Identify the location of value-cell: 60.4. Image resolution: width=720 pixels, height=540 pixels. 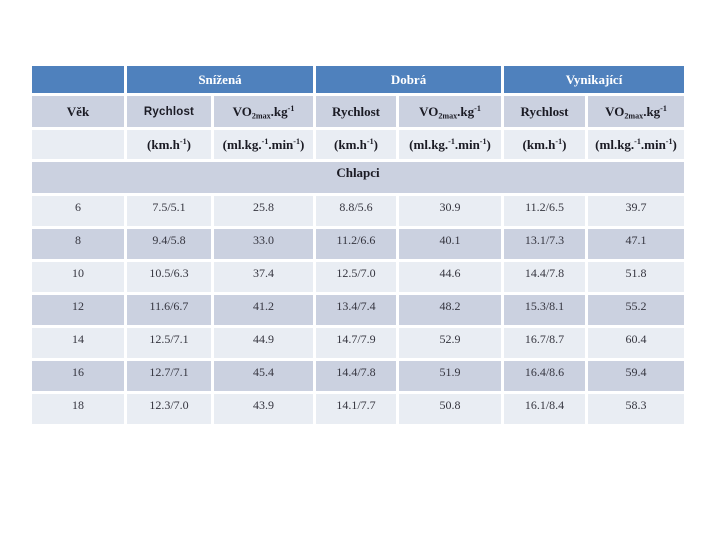
(636, 343).